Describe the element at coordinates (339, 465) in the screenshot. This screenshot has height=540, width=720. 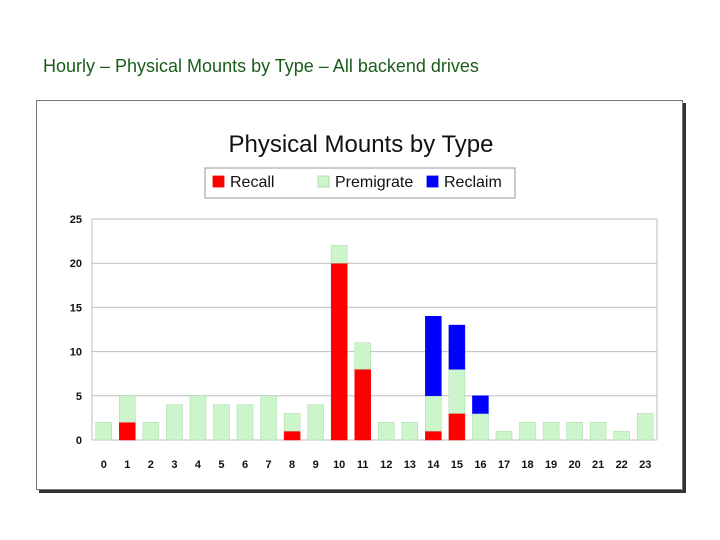
I see `x-tick-label: 10` at that location.